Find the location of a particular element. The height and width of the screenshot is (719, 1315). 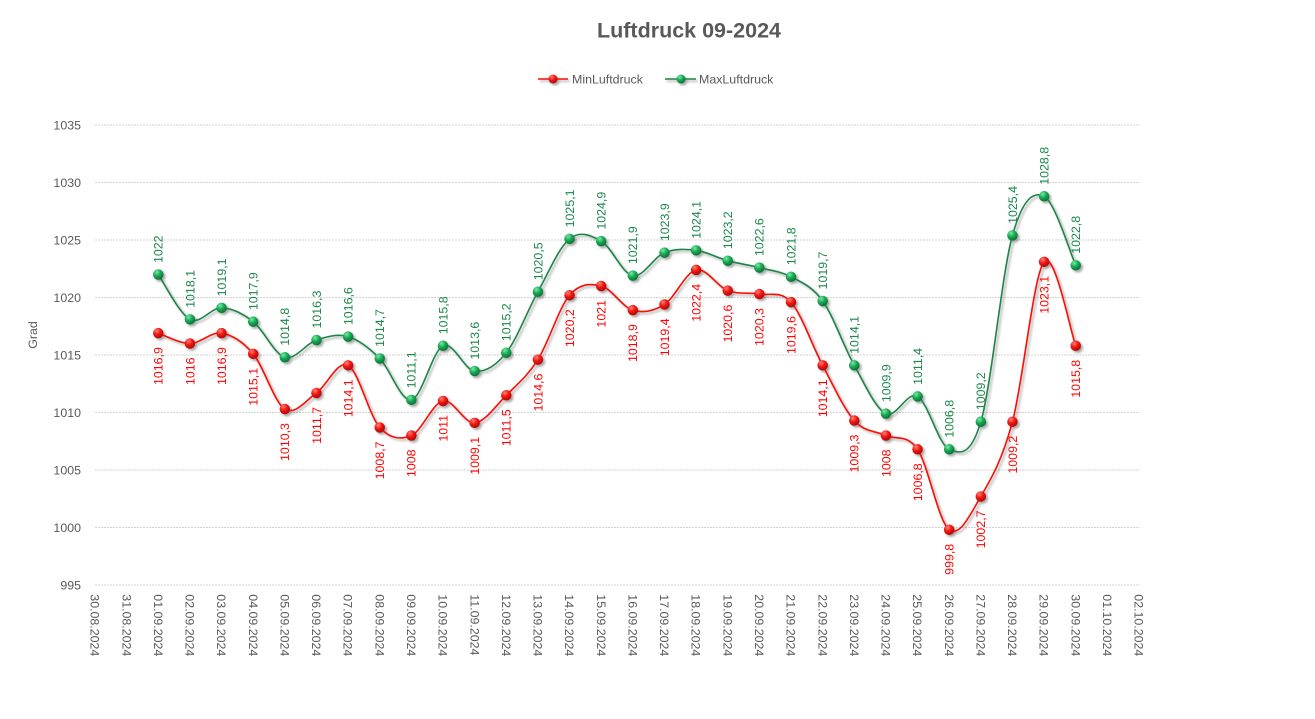

svg-text: 04.09.2024 is located at coordinates (253, 625).